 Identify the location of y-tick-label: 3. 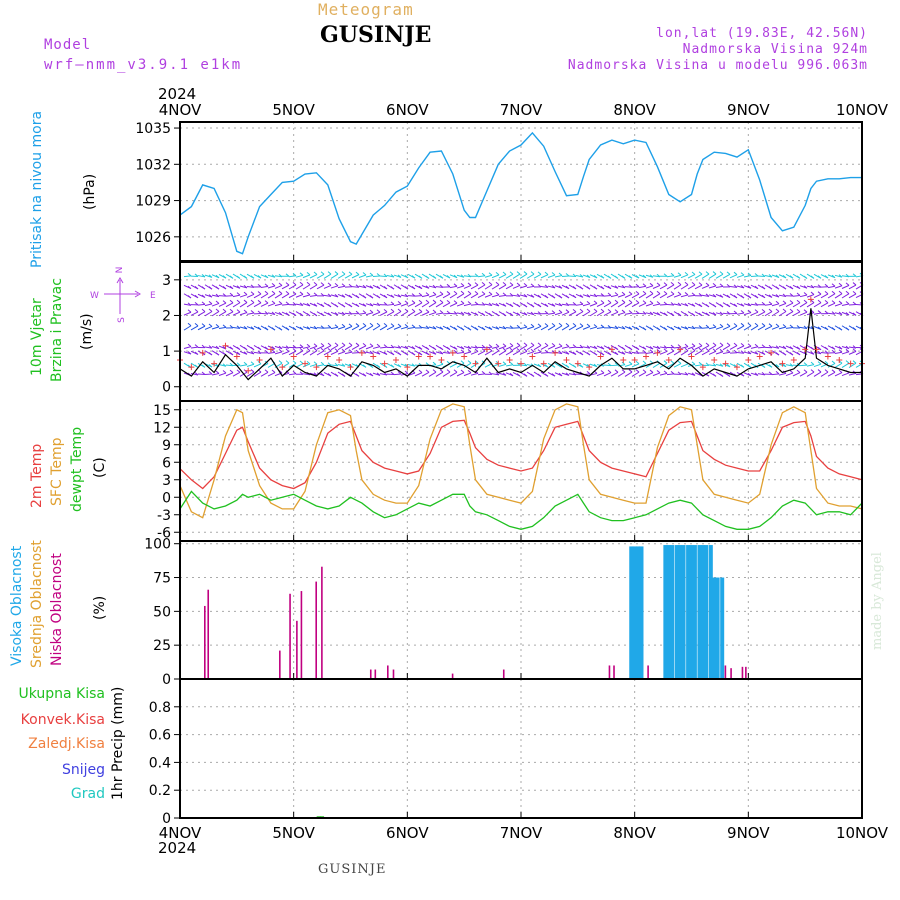
(166, 281).